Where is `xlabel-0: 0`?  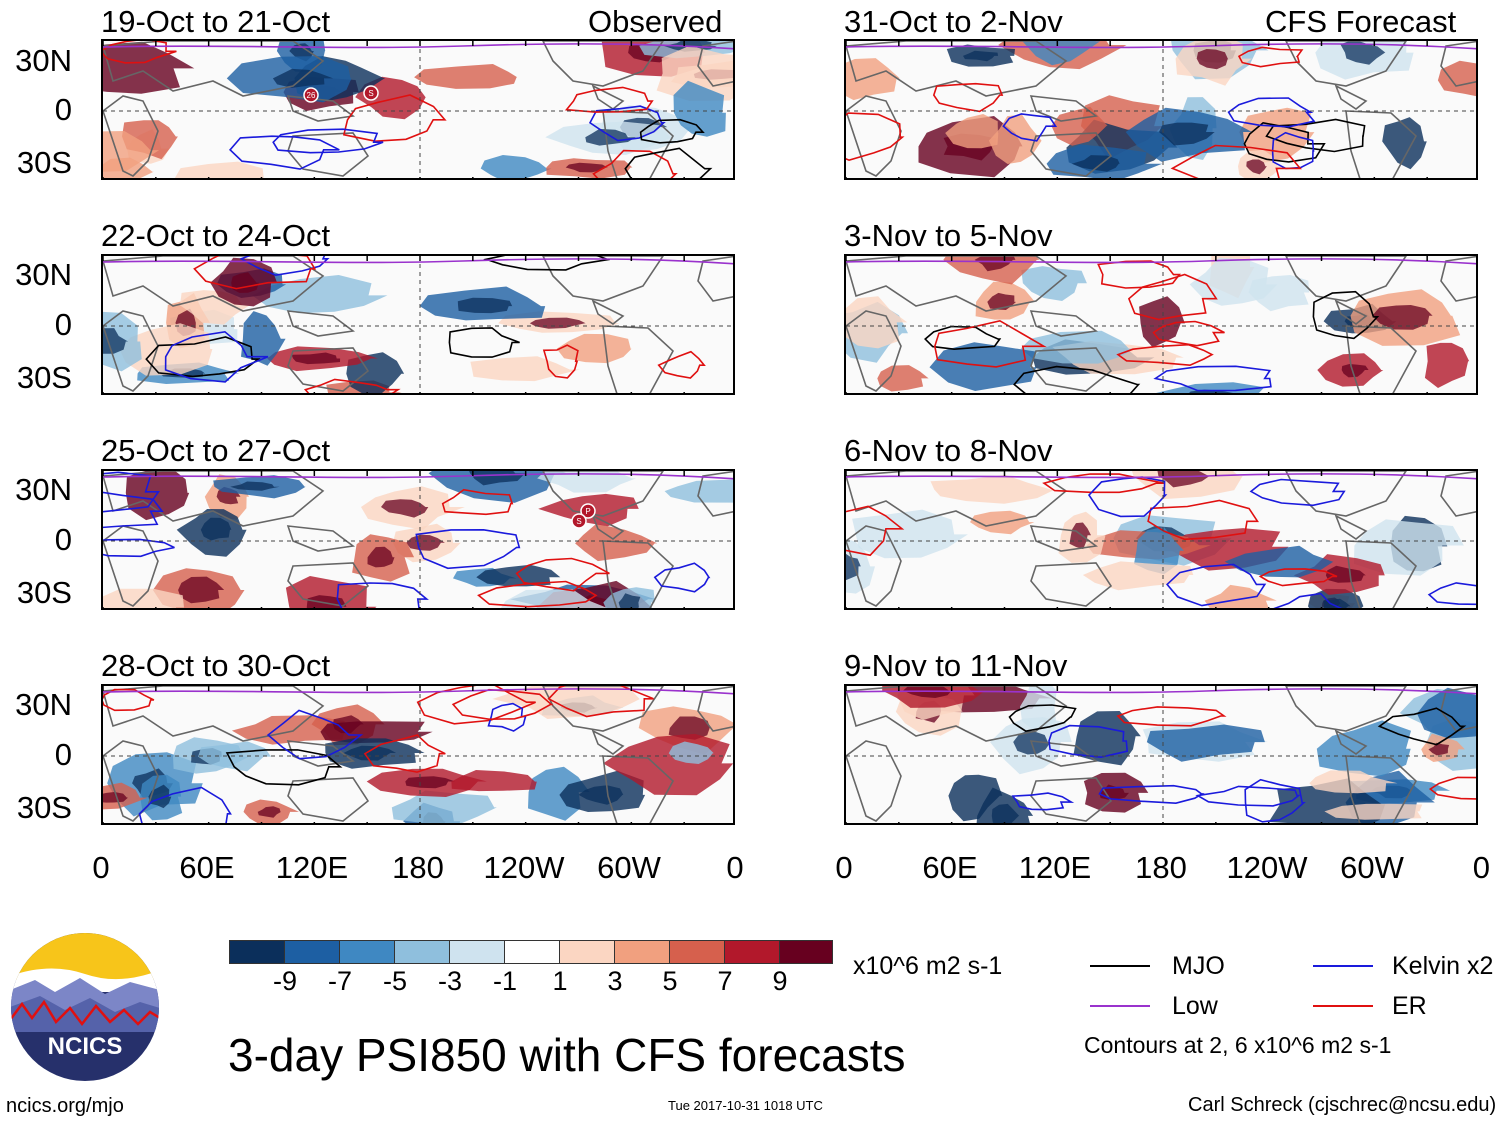
xlabel-0: 0 is located at coordinates (735, 867).